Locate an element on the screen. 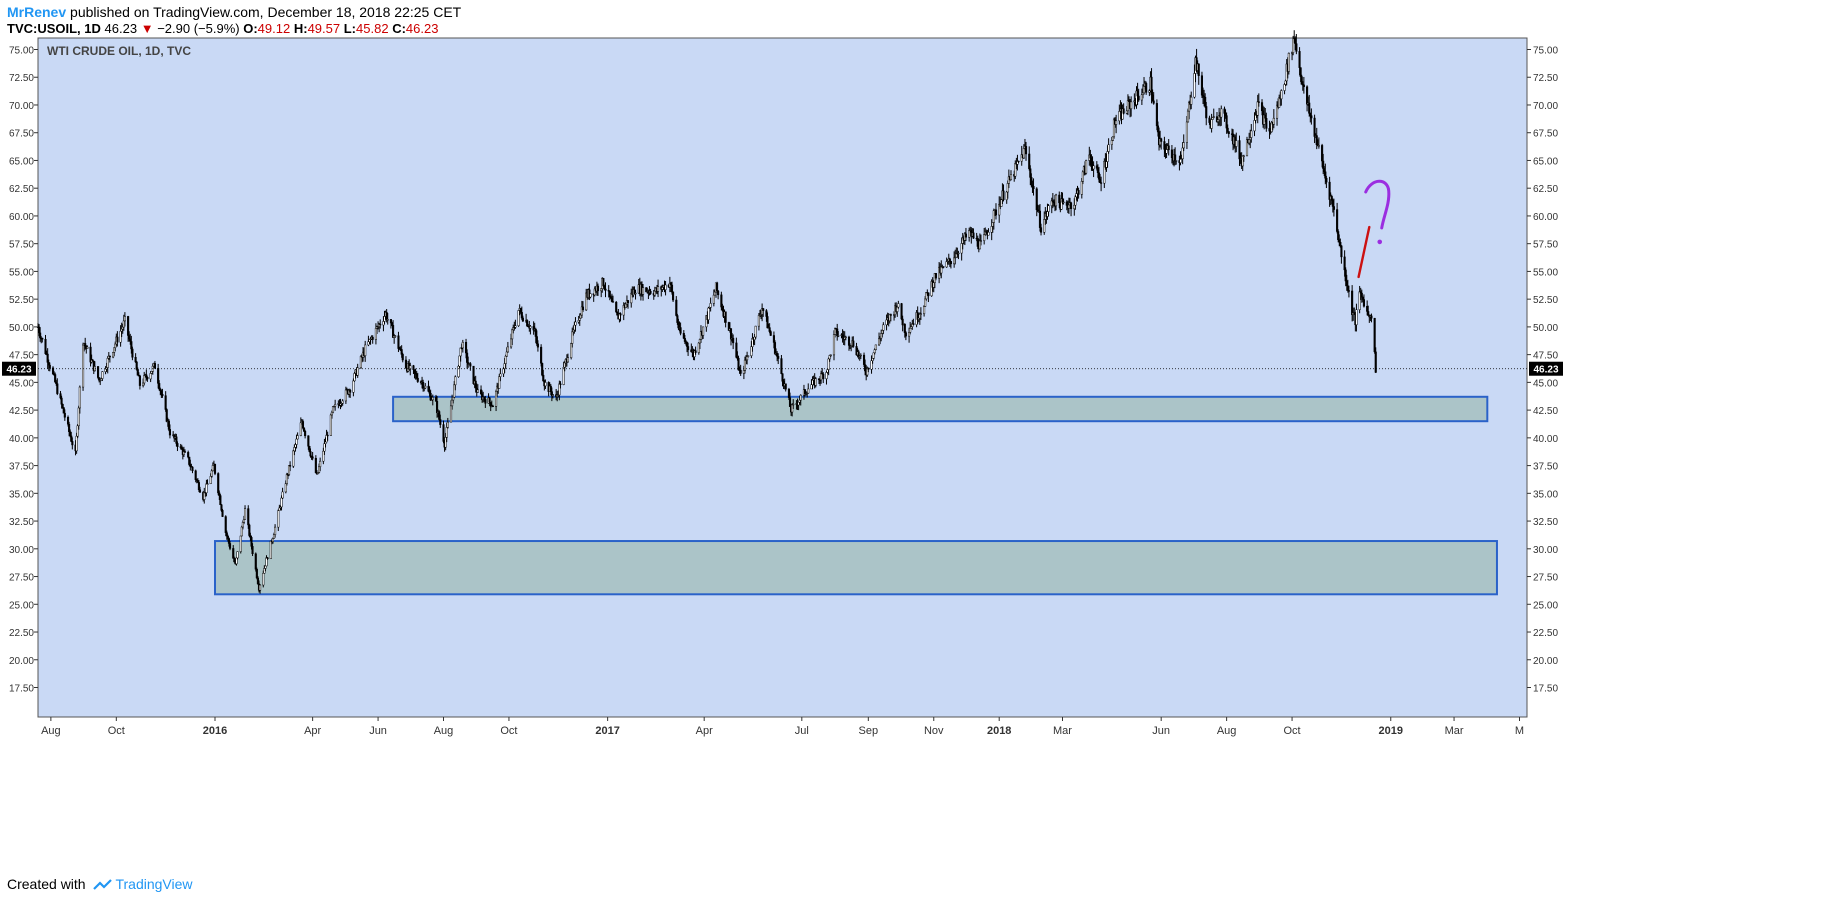 This screenshot has width=1828, height=900. x-tick-label: 2016 is located at coordinates (215, 731).